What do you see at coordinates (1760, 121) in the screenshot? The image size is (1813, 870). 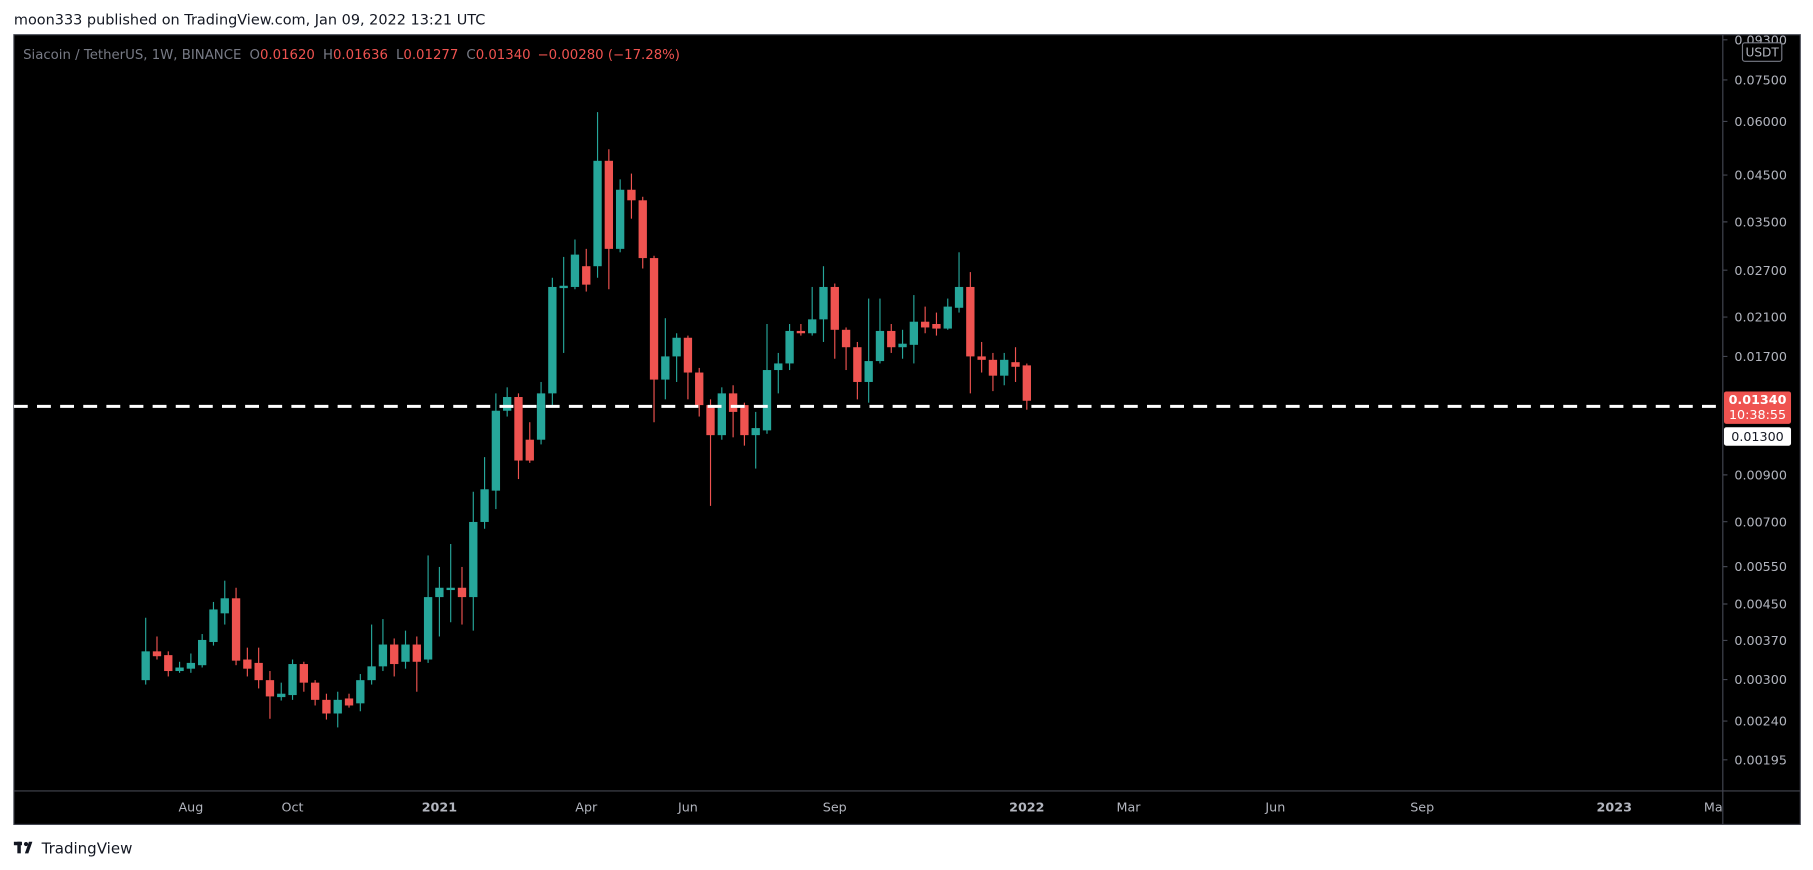 I see `y-tick-label: 0.06000` at bounding box center [1760, 121].